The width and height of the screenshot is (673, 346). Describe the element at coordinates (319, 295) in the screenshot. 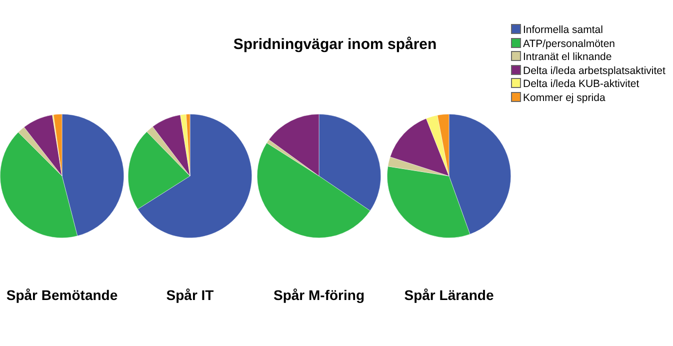

I see `slice-label: Spår M-föring` at that location.